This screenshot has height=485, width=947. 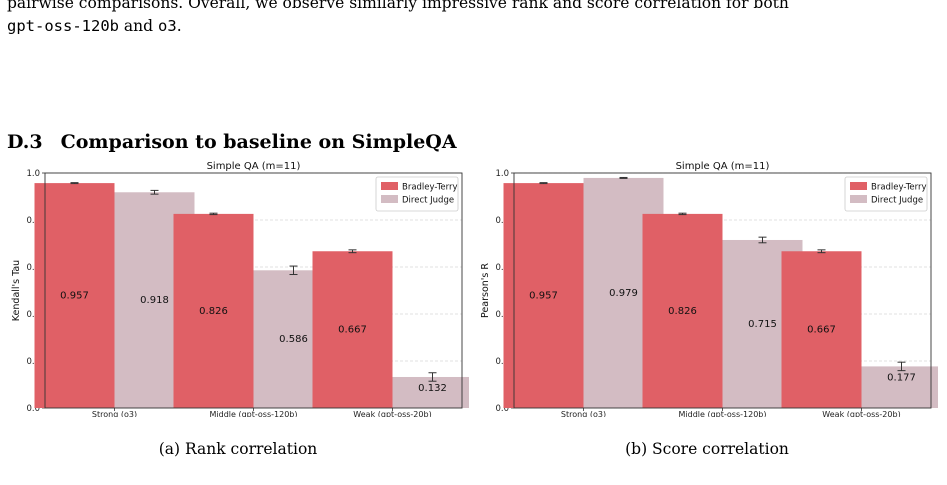 I want to click on data-label: 0.918, so click(x=154, y=300).